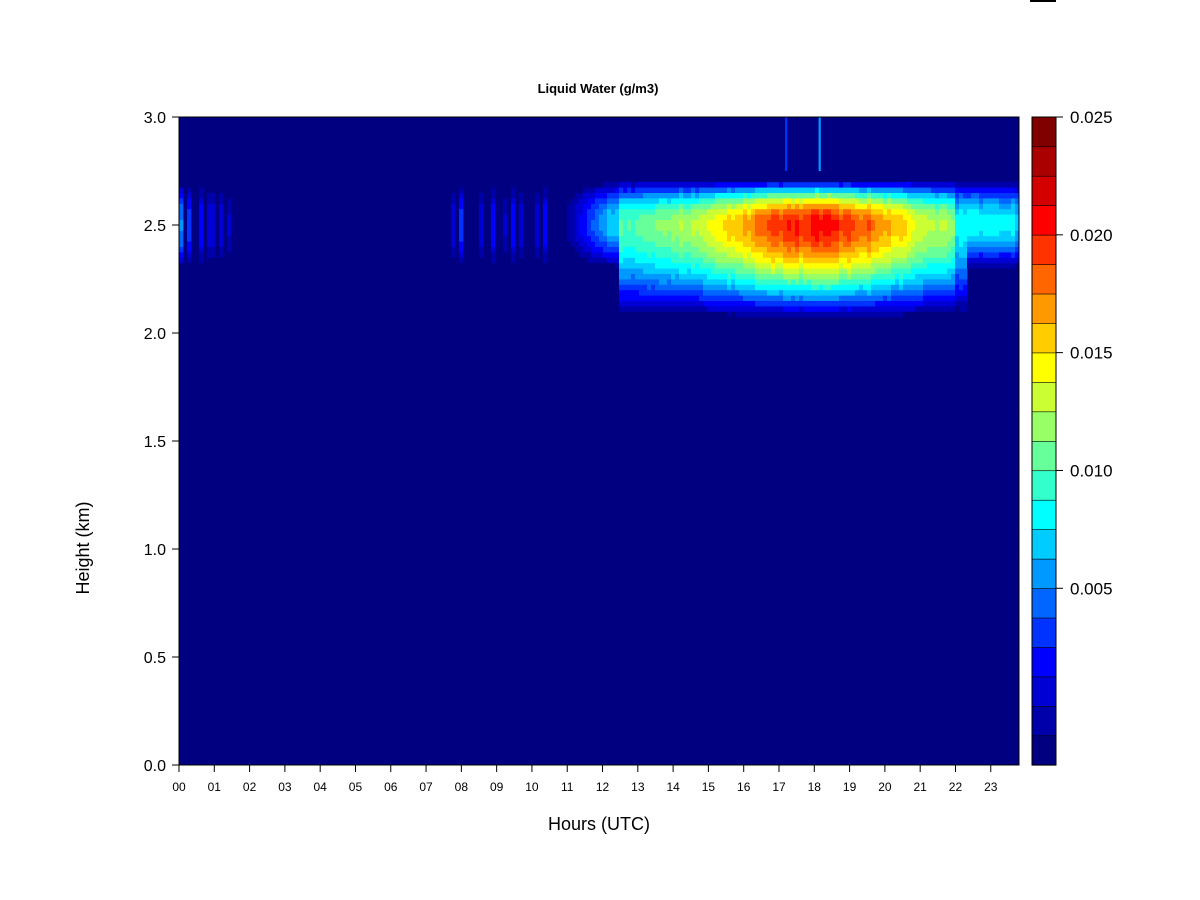 This screenshot has width=1200, height=900. I want to click on colorbar-segment, so click(1044, 485).